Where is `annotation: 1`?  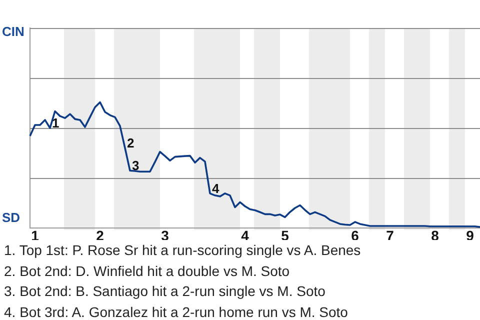
annotation: 1 is located at coordinates (56, 123).